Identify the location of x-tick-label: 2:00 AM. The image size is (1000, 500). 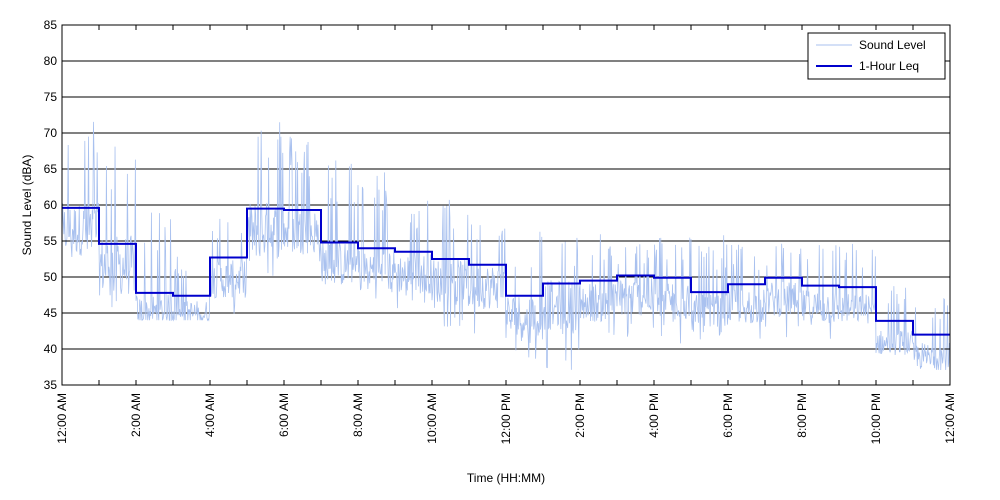
(136, 415).